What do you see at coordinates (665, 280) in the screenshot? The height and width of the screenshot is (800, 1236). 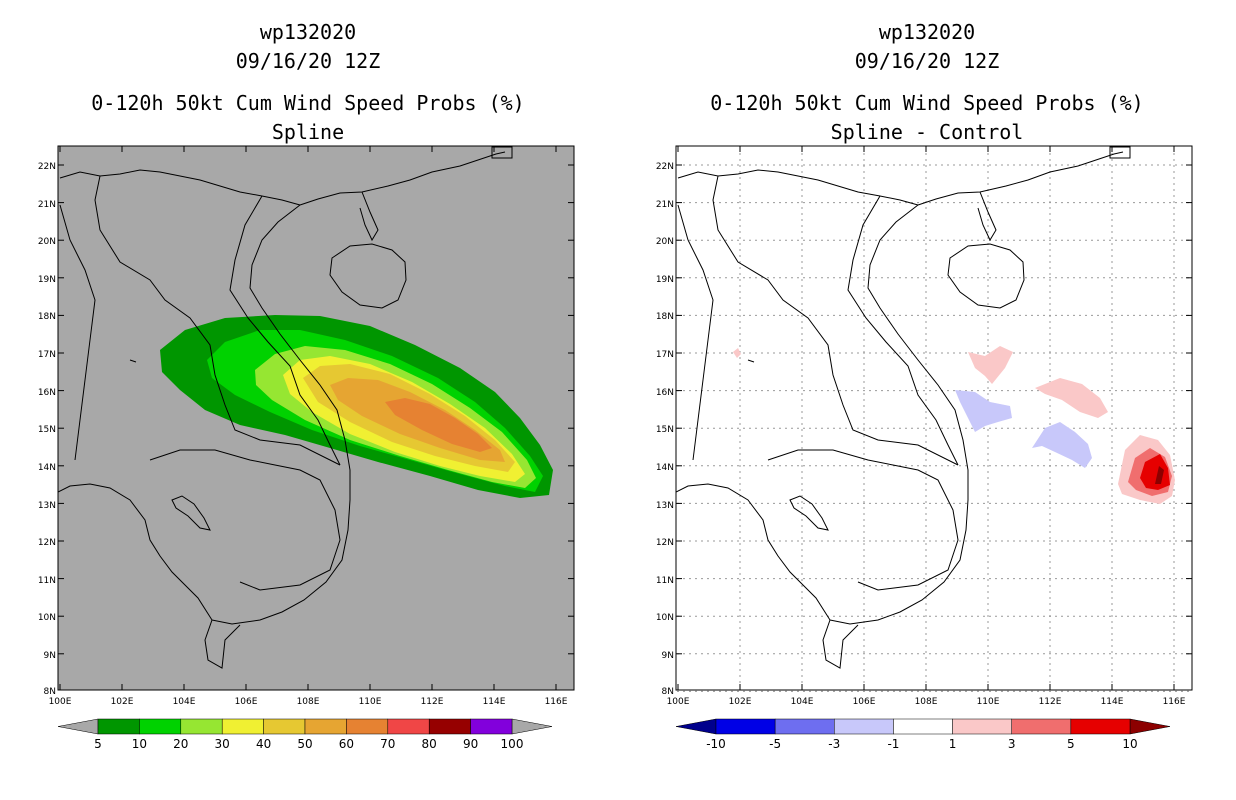 I see `right-lat-label: 19N` at bounding box center [665, 280].